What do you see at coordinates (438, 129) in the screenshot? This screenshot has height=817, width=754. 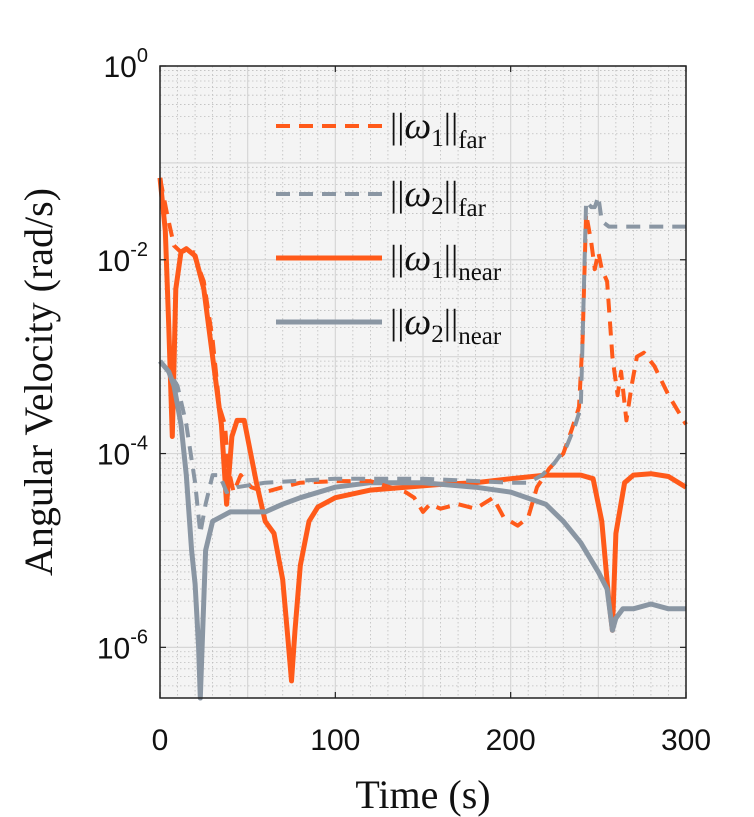 I see `legend-label-1: ||ω1||far` at bounding box center [438, 129].